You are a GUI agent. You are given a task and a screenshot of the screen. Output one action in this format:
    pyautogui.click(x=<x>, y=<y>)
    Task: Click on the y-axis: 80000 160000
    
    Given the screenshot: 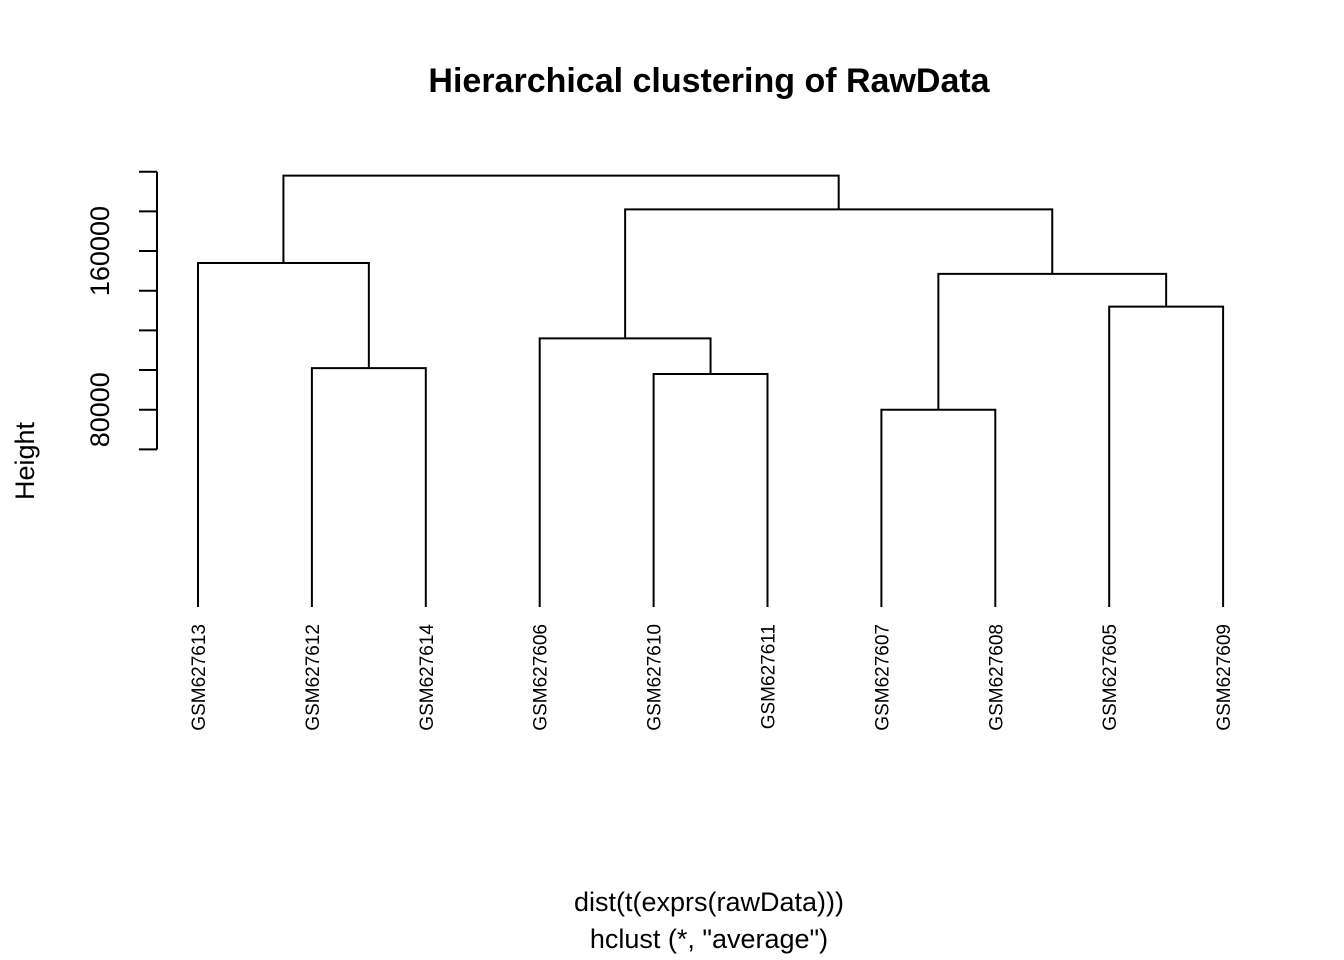 What is the action you would take?
    pyautogui.click(x=121, y=310)
    